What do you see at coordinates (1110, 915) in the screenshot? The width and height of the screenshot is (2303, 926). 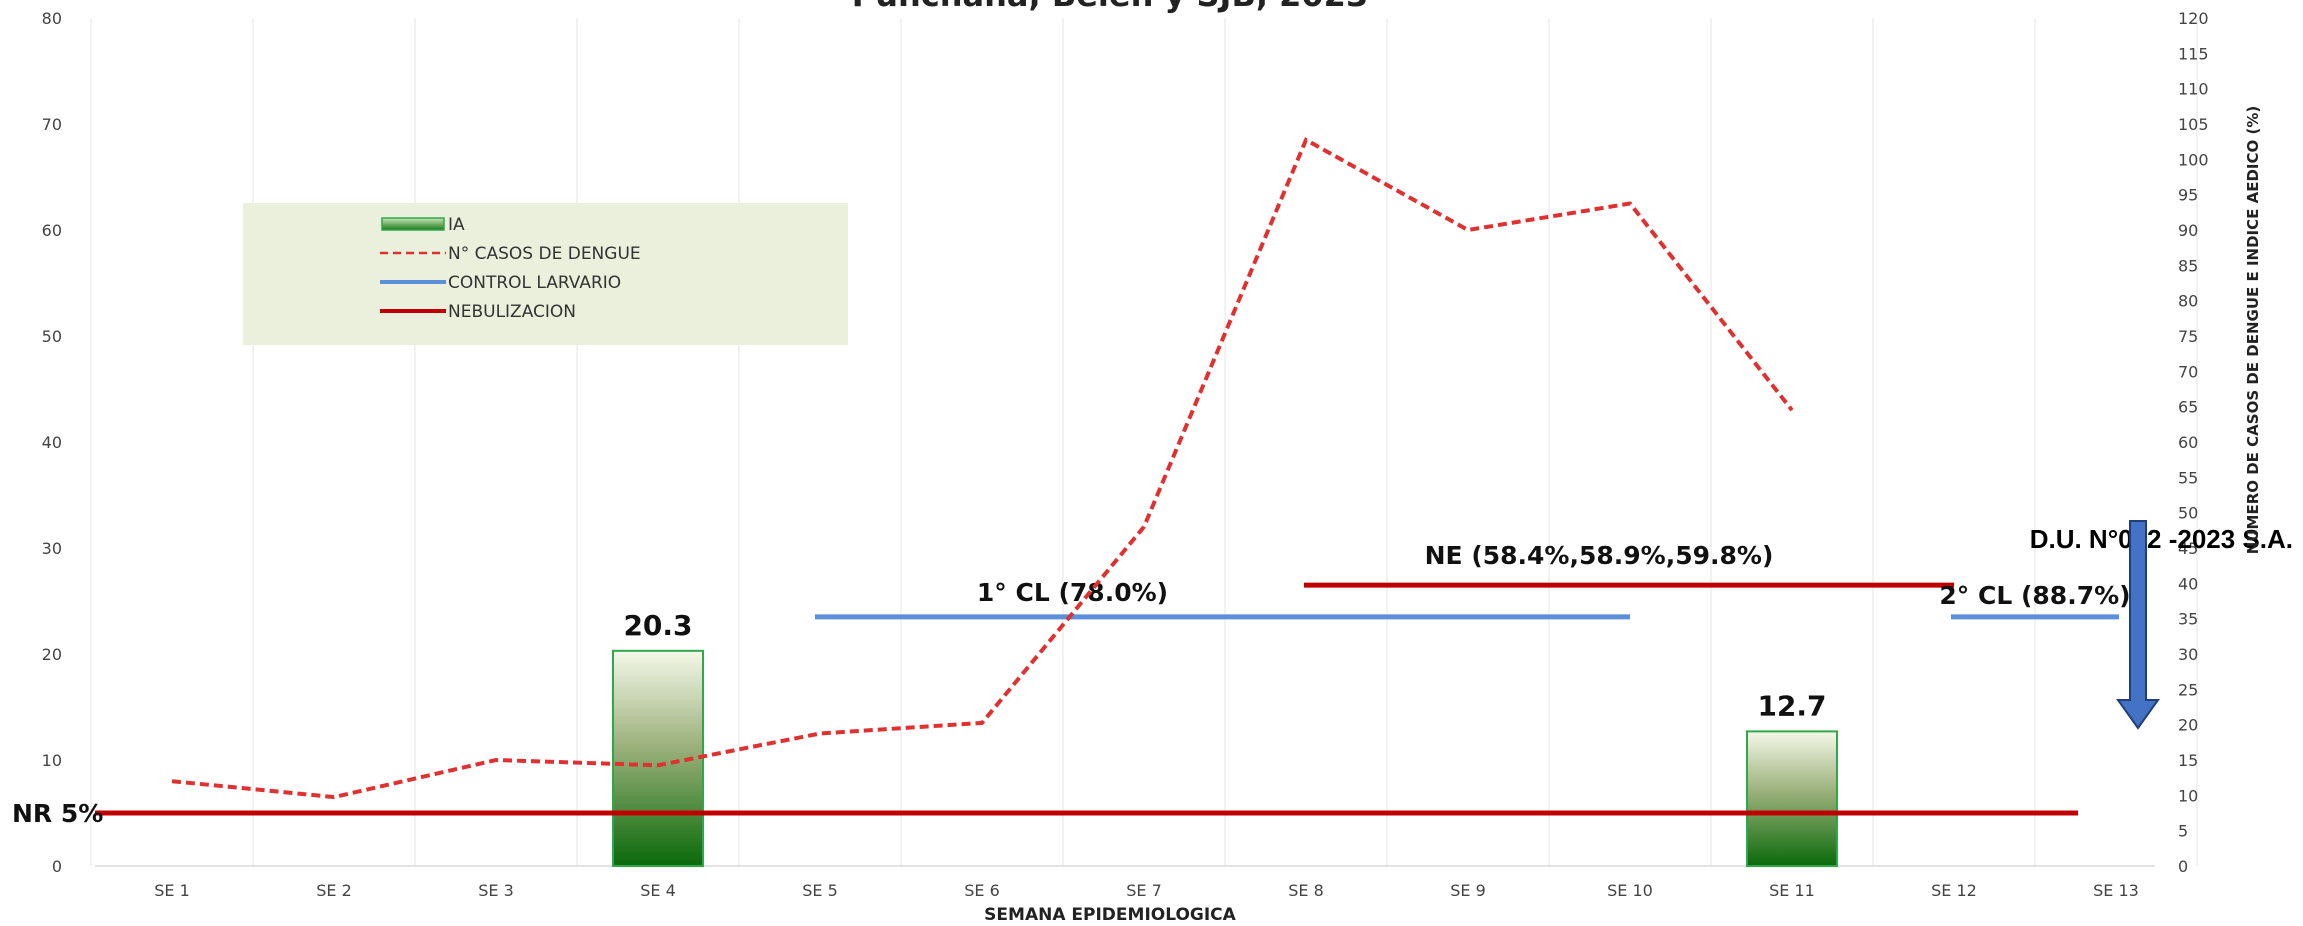 I see `x-axis-title: SEMANA EPIDEMIOLOGICA` at bounding box center [1110, 915].